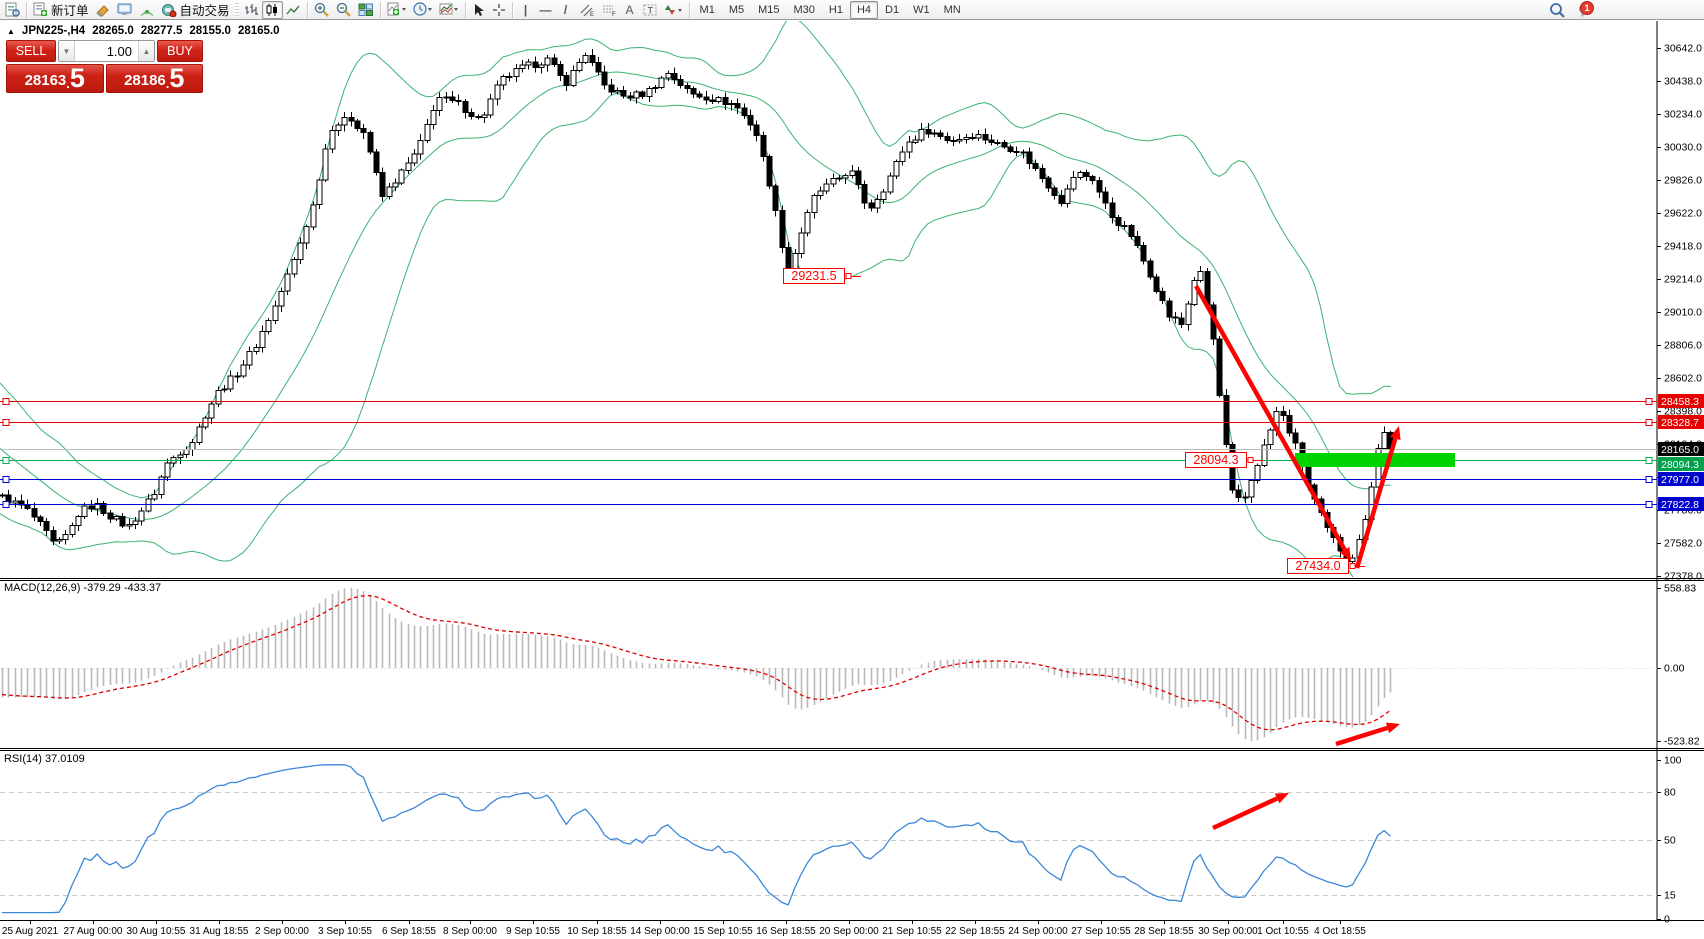  Describe the element at coordinates (103, 10) in the screenshot. I see `eraser-icon` at that location.